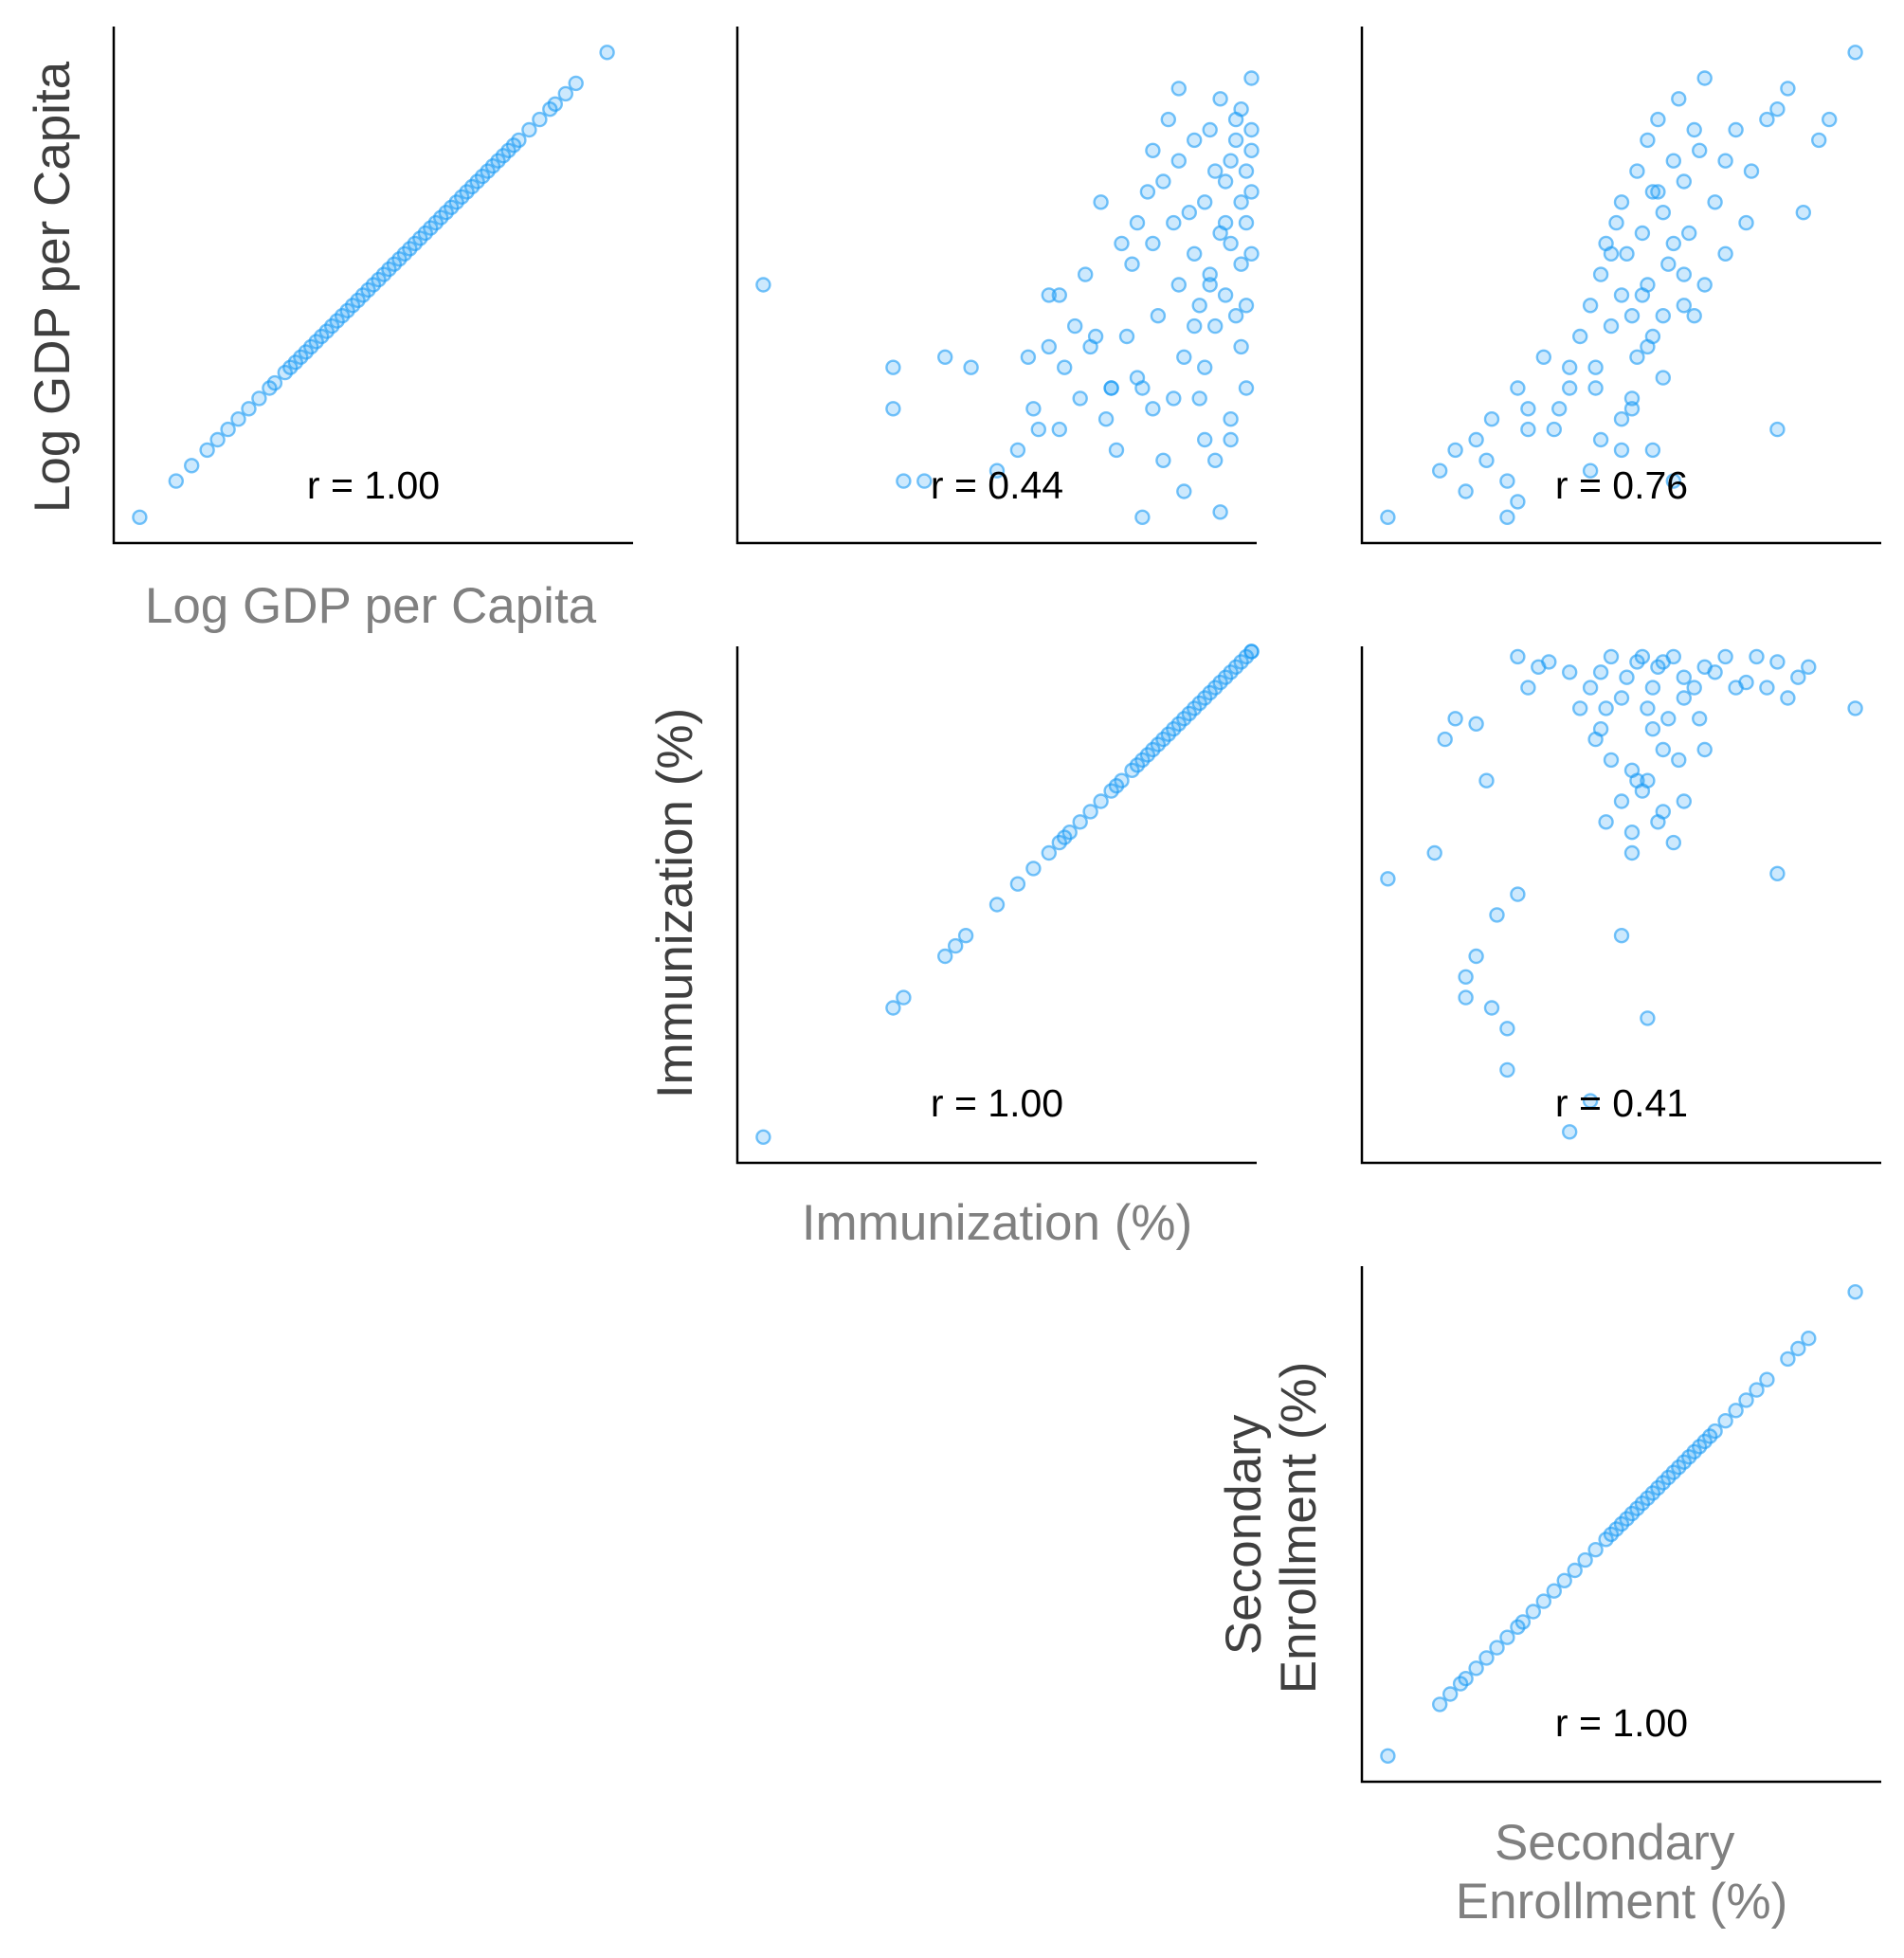 This screenshot has width=1904, height=1958. What do you see at coordinates (1621, 1872) in the screenshot?
I see `x-axis-label-enrollment: Secondary Enrollment (%)` at bounding box center [1621, 1872].